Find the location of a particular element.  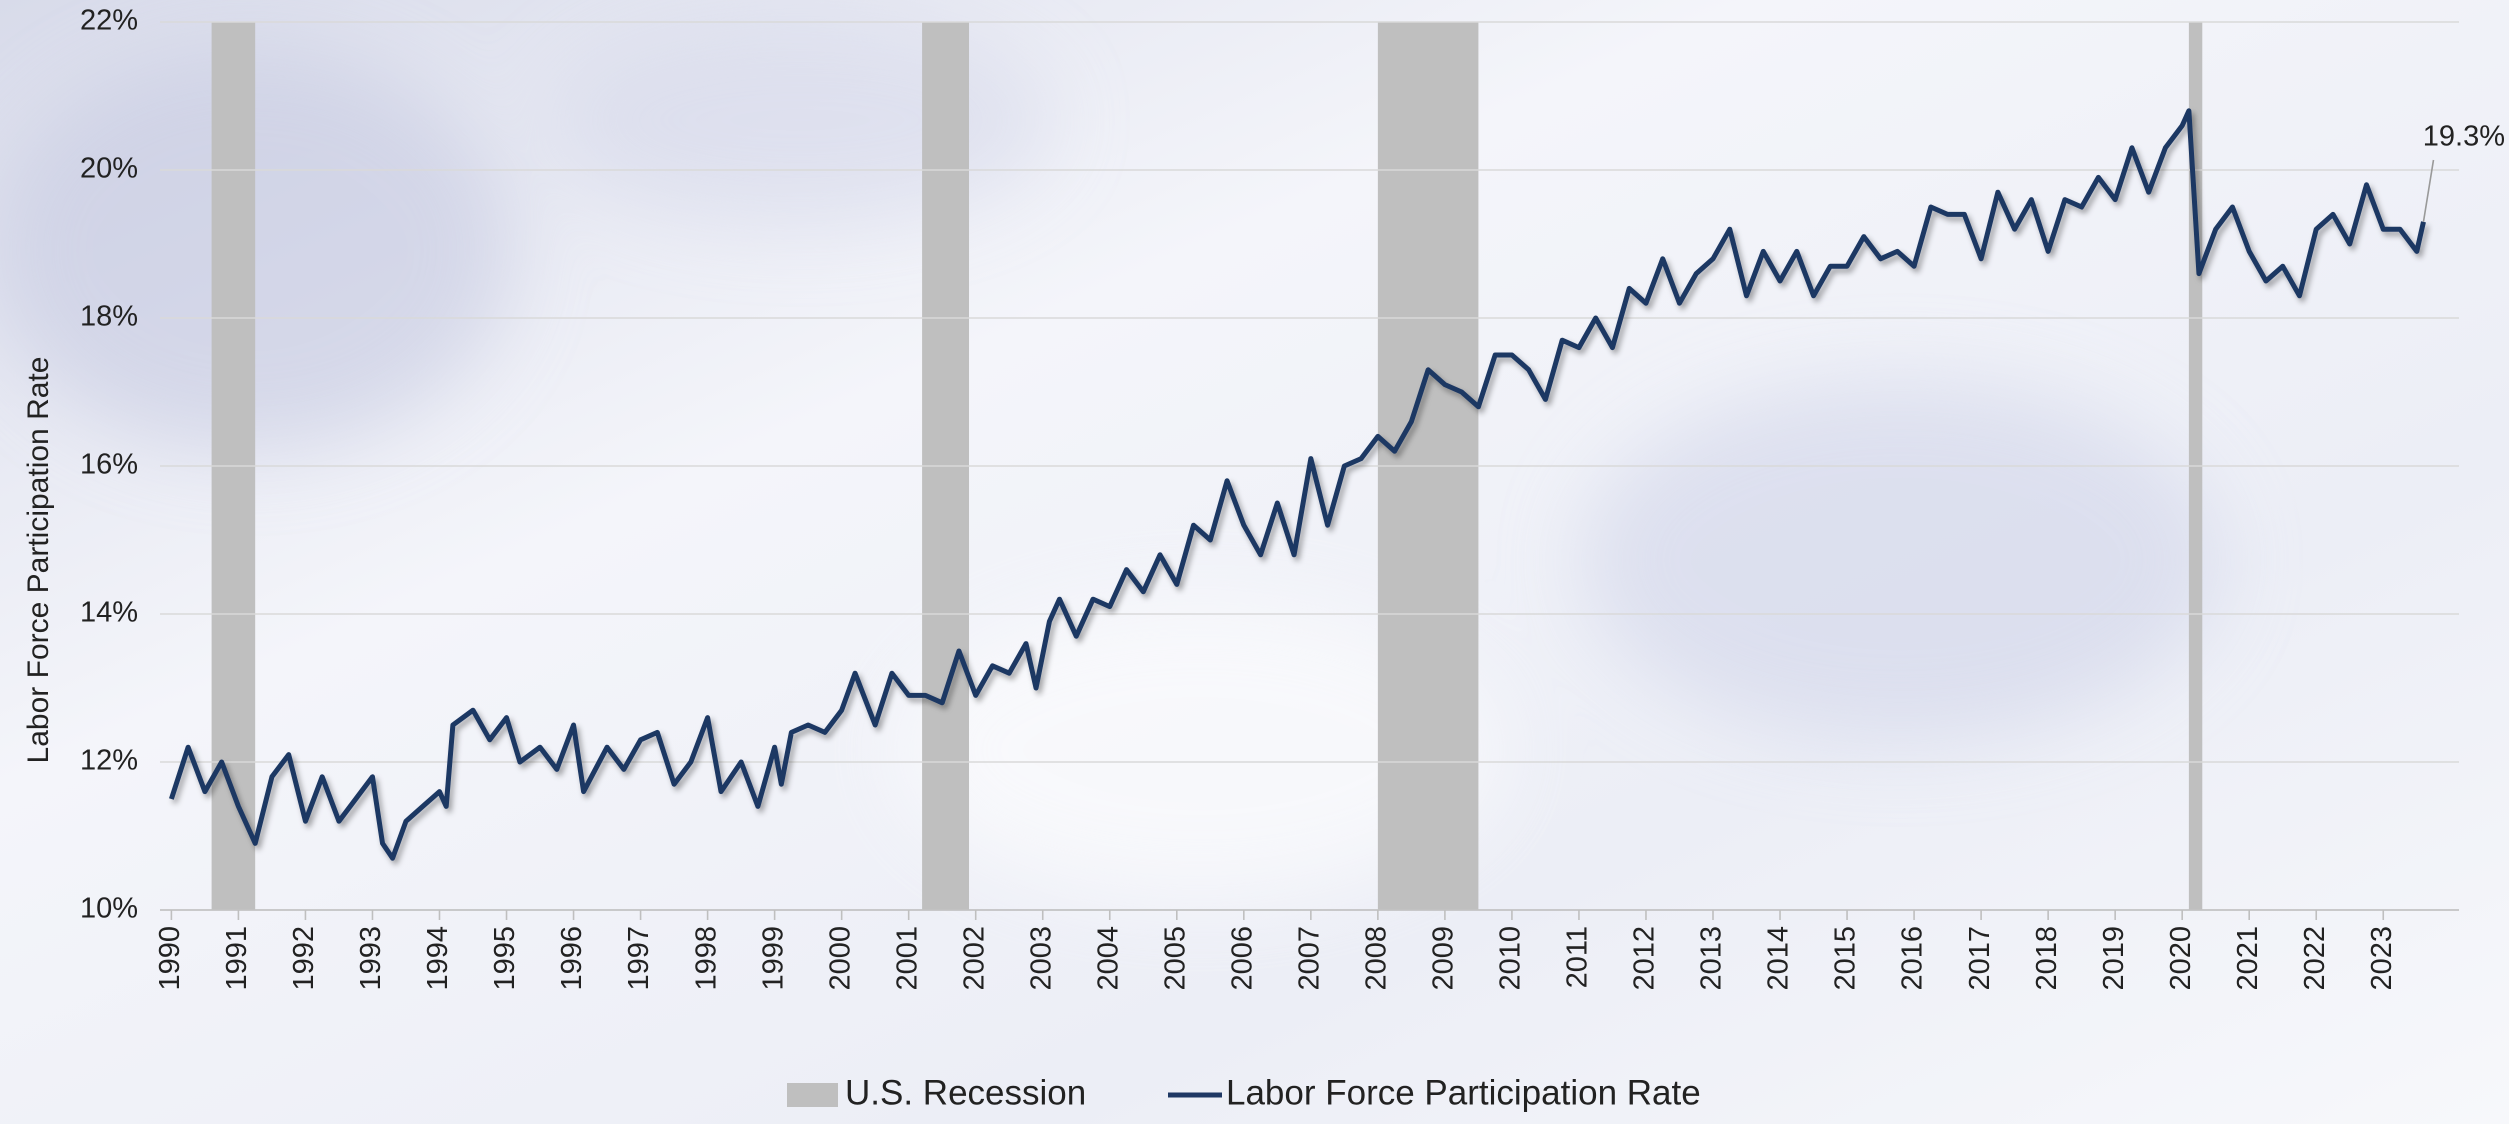

x-tick-label: 2022 is located at coordinates (2315, 958).